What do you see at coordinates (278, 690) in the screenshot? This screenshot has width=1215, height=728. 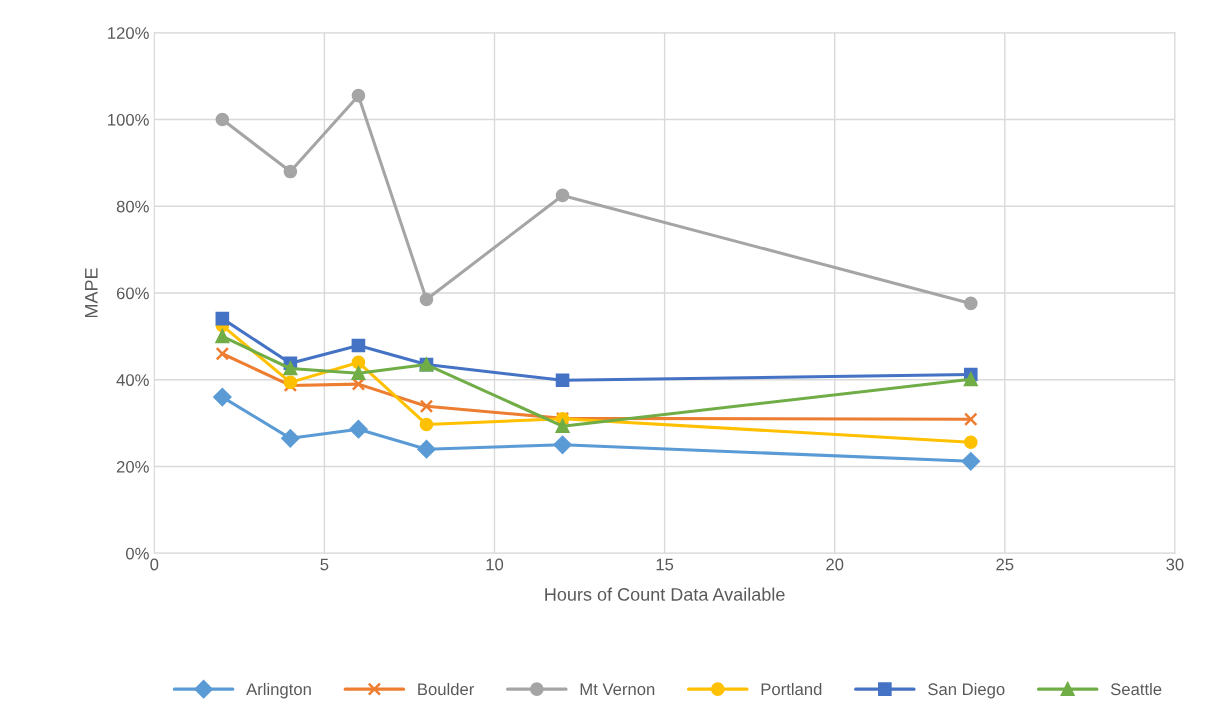 I see `legend-label: Arlington` at bounding box center [278, 690].